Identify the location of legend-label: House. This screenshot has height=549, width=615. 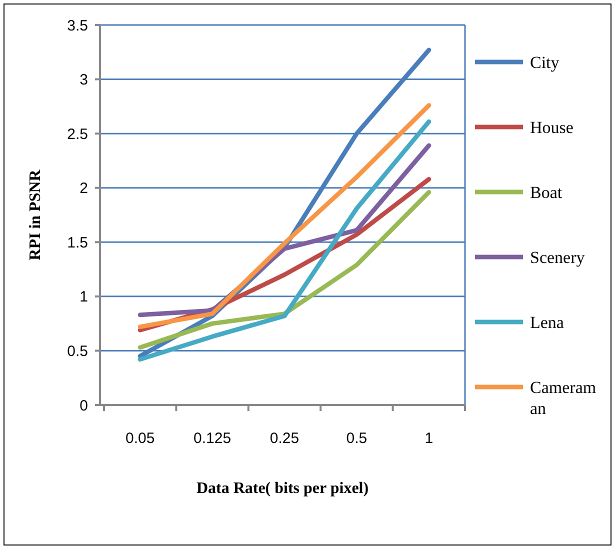
(552, 127).